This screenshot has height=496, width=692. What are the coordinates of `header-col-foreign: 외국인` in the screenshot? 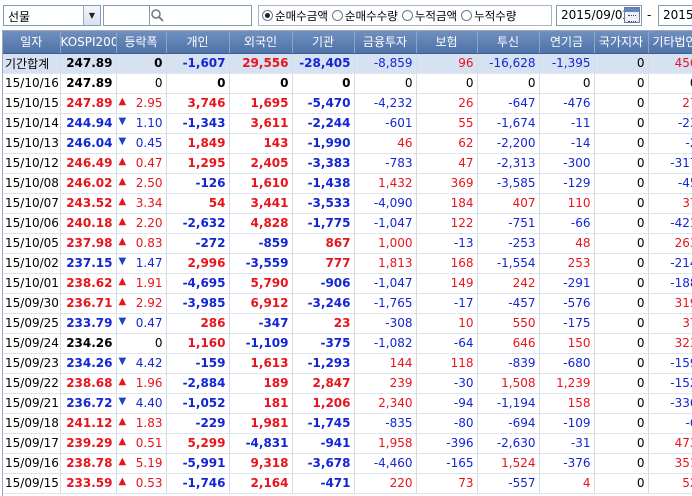 It's located at (261, 42).